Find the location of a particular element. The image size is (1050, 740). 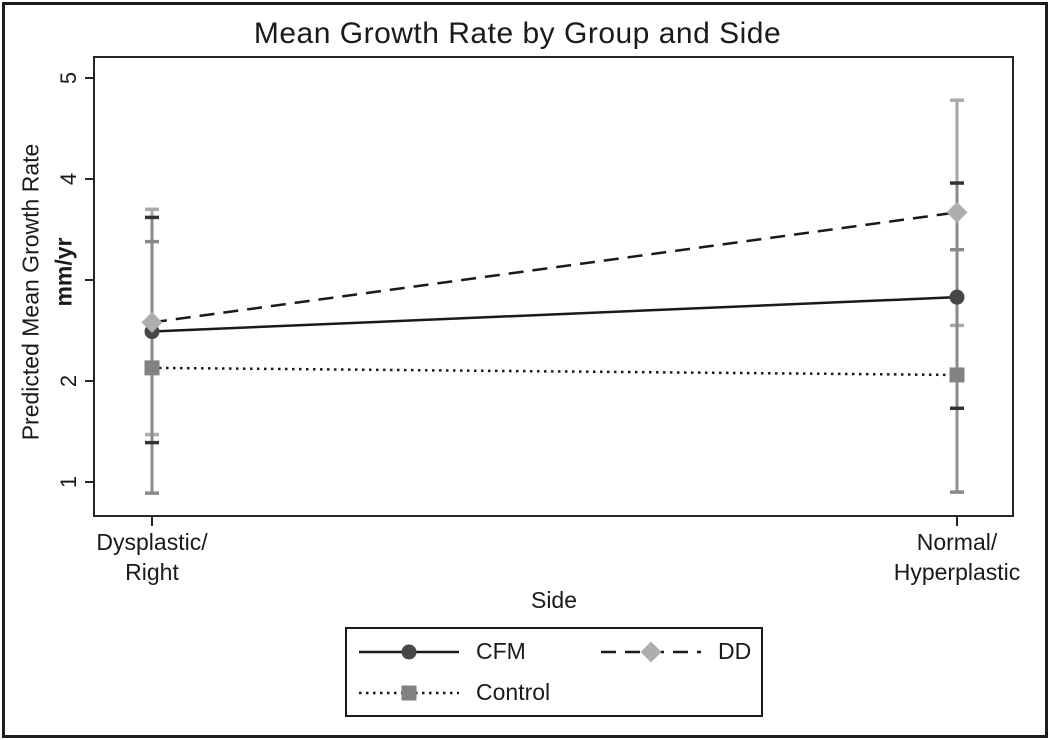

legend-sample-cfm is located at coordinates (409, 651).